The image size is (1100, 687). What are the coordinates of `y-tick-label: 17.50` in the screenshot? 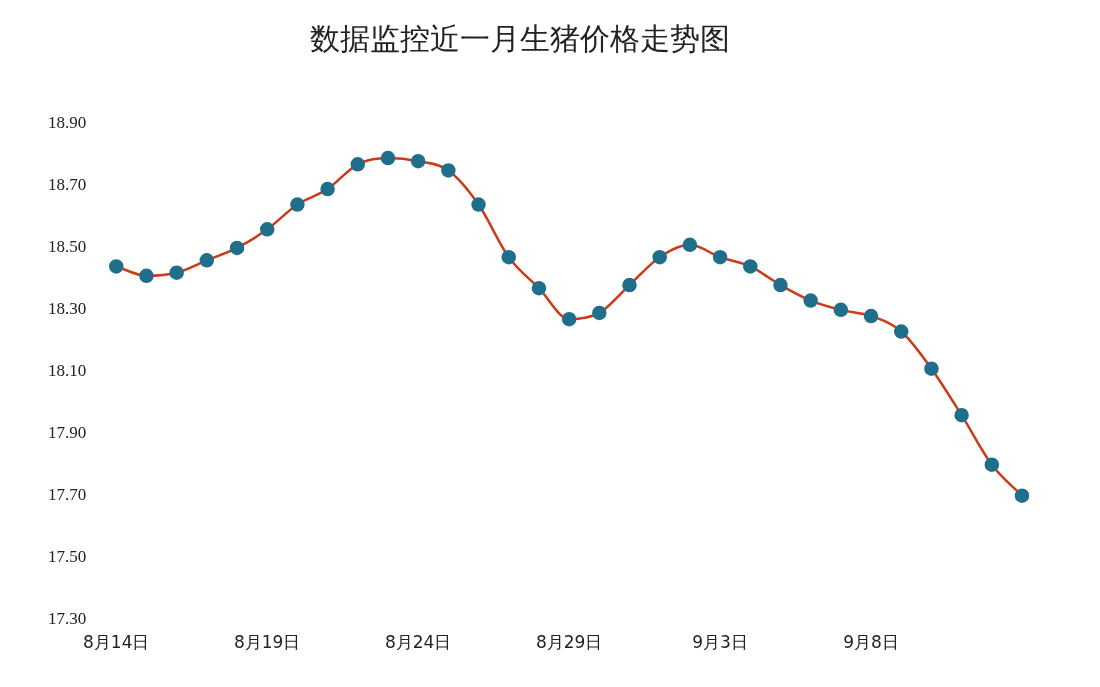 It's located at (67, 557).